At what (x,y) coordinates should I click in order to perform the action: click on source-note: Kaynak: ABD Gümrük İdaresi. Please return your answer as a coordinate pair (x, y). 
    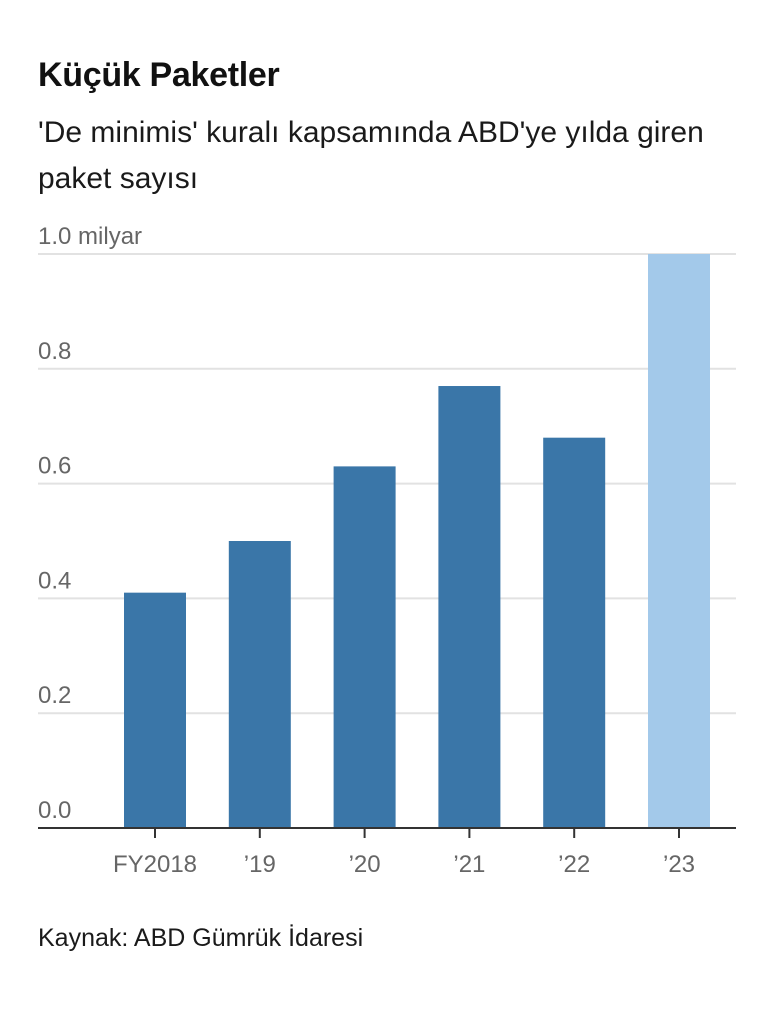
    Looking at the image, I should click on (201, 938).